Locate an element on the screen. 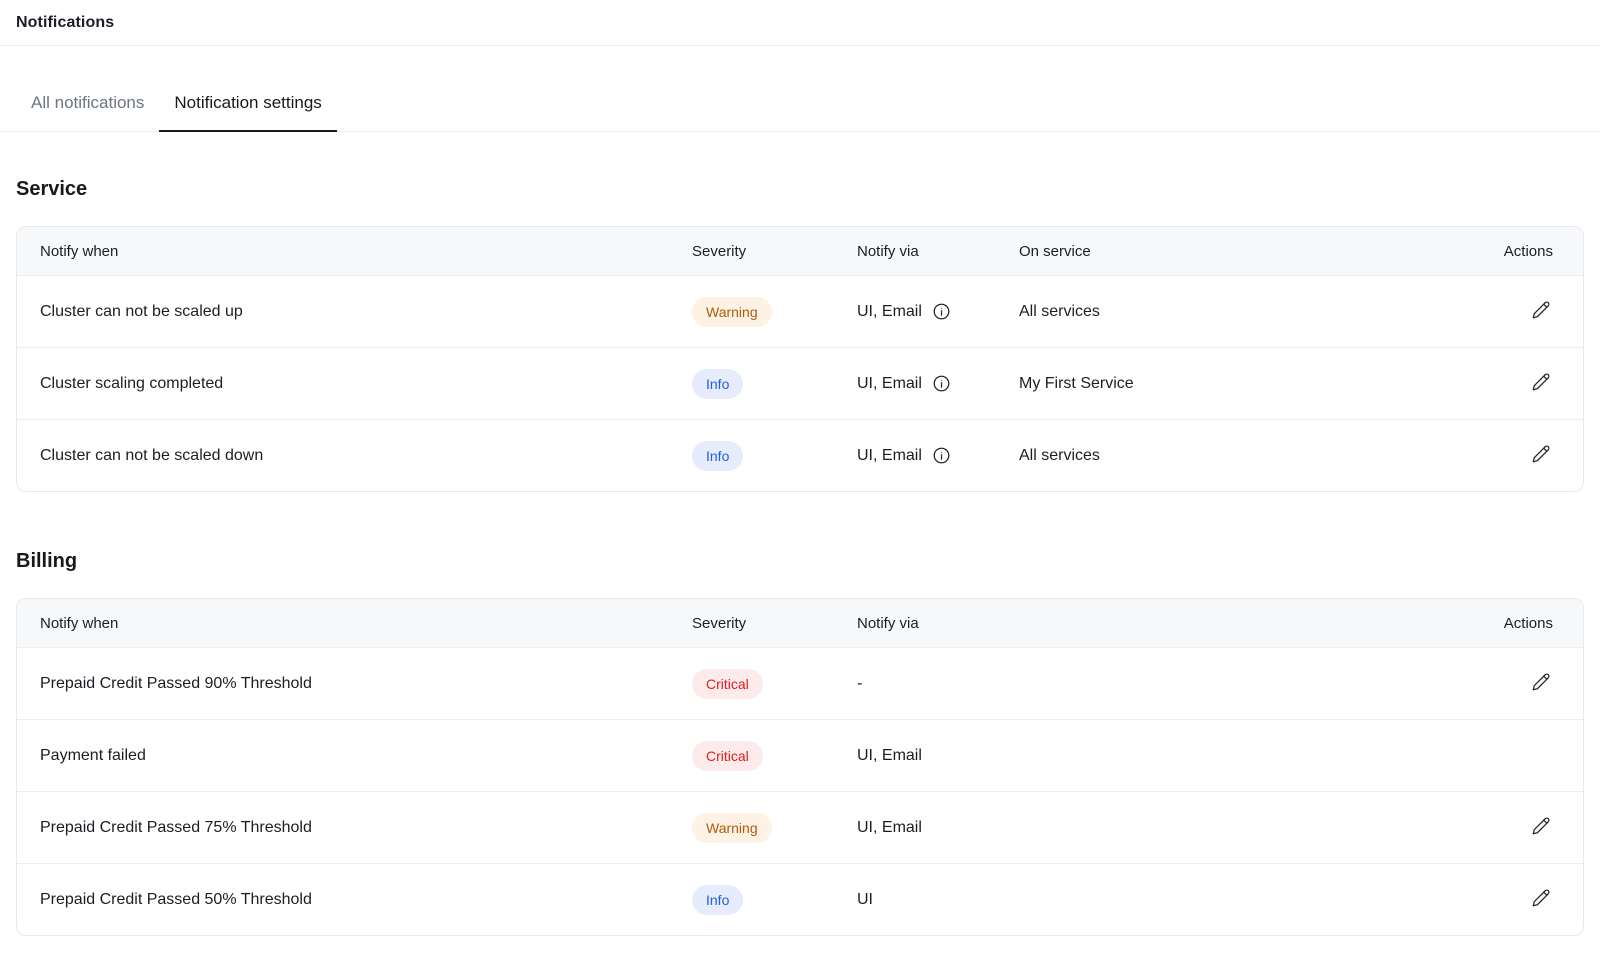 Image resolution: width=1600 pixels, height=976 pixels. column-header: On service is located at coordinates (1055, 251).